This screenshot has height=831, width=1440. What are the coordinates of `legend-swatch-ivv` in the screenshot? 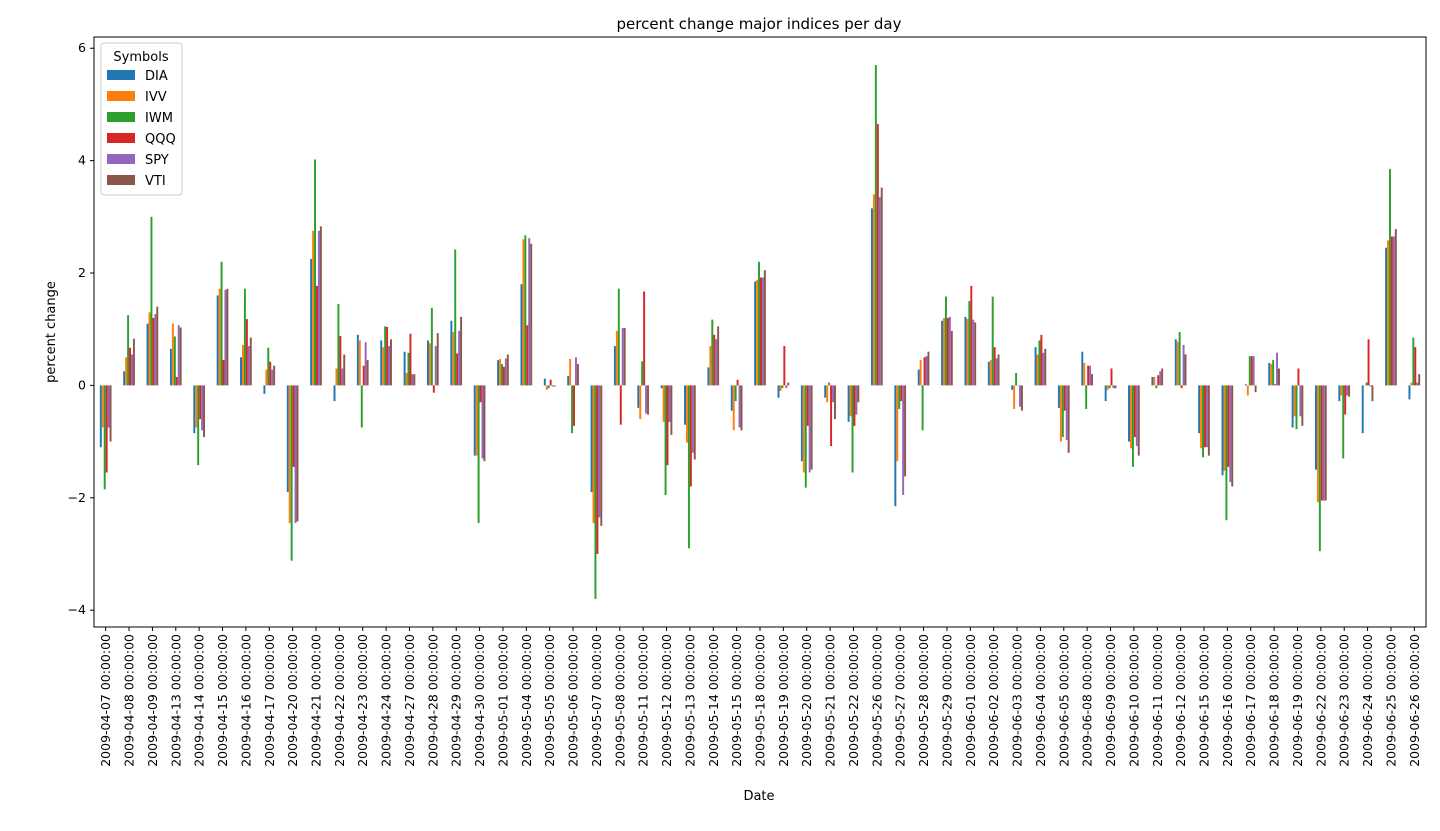 It's located at (121, 96).